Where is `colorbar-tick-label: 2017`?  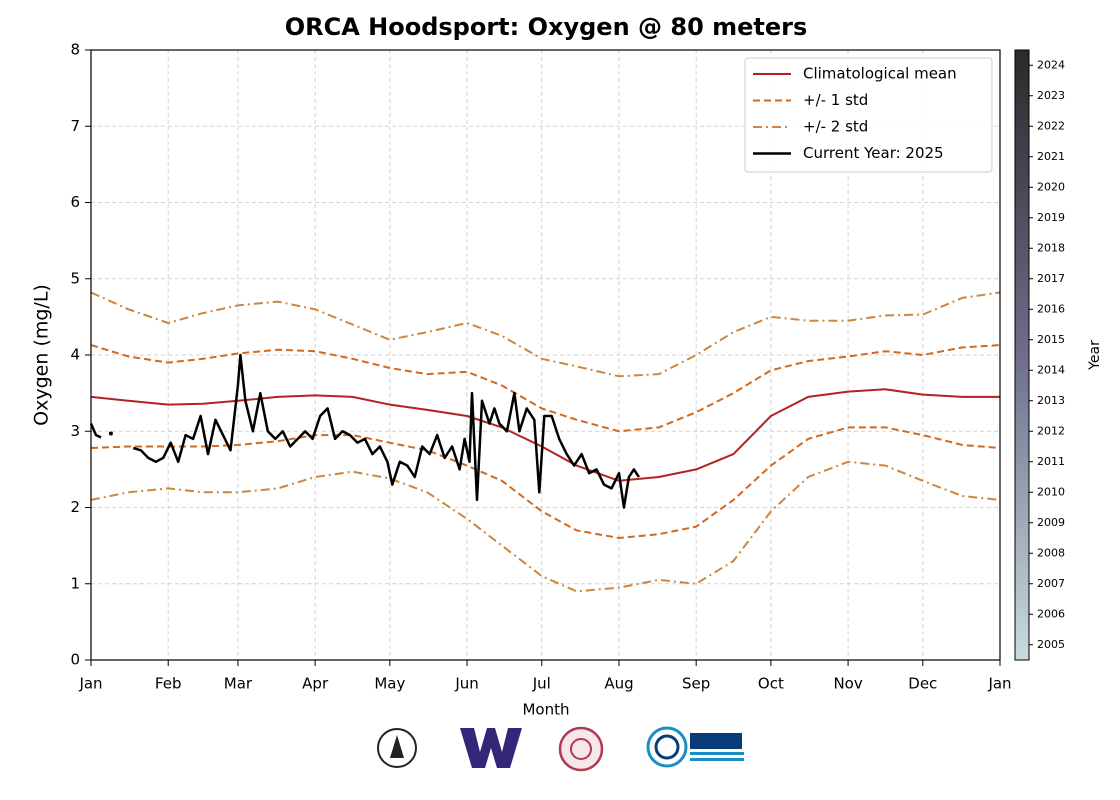
colorbar-tick-label: 2017 is located at coordinates (1051, 278).